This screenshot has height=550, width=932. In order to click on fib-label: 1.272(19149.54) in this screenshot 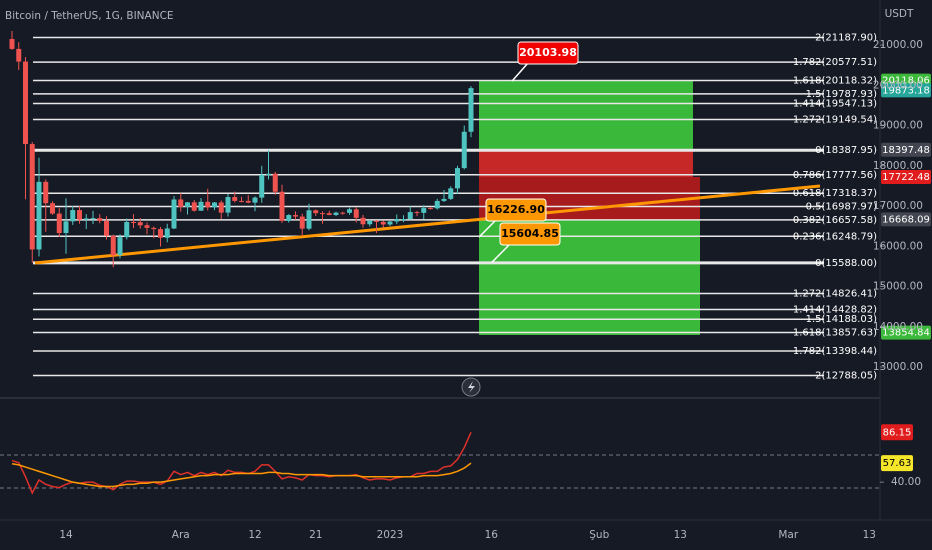, I will do `click(835, 120)`.